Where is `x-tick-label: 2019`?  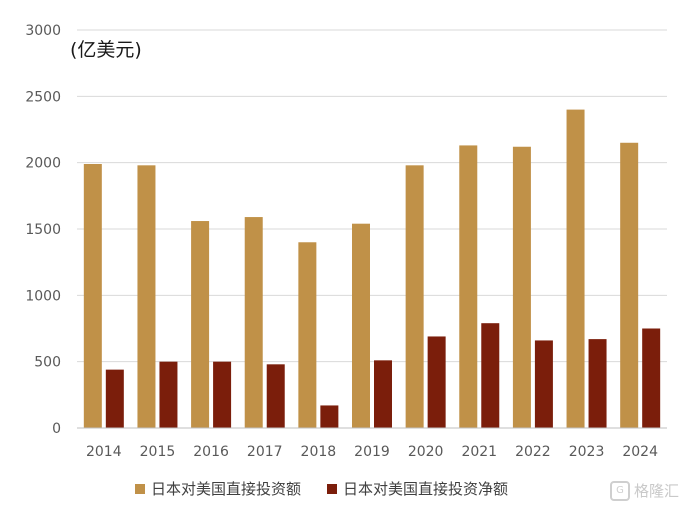 x-tick-label: 2019 is located at coordinates (372, 452).